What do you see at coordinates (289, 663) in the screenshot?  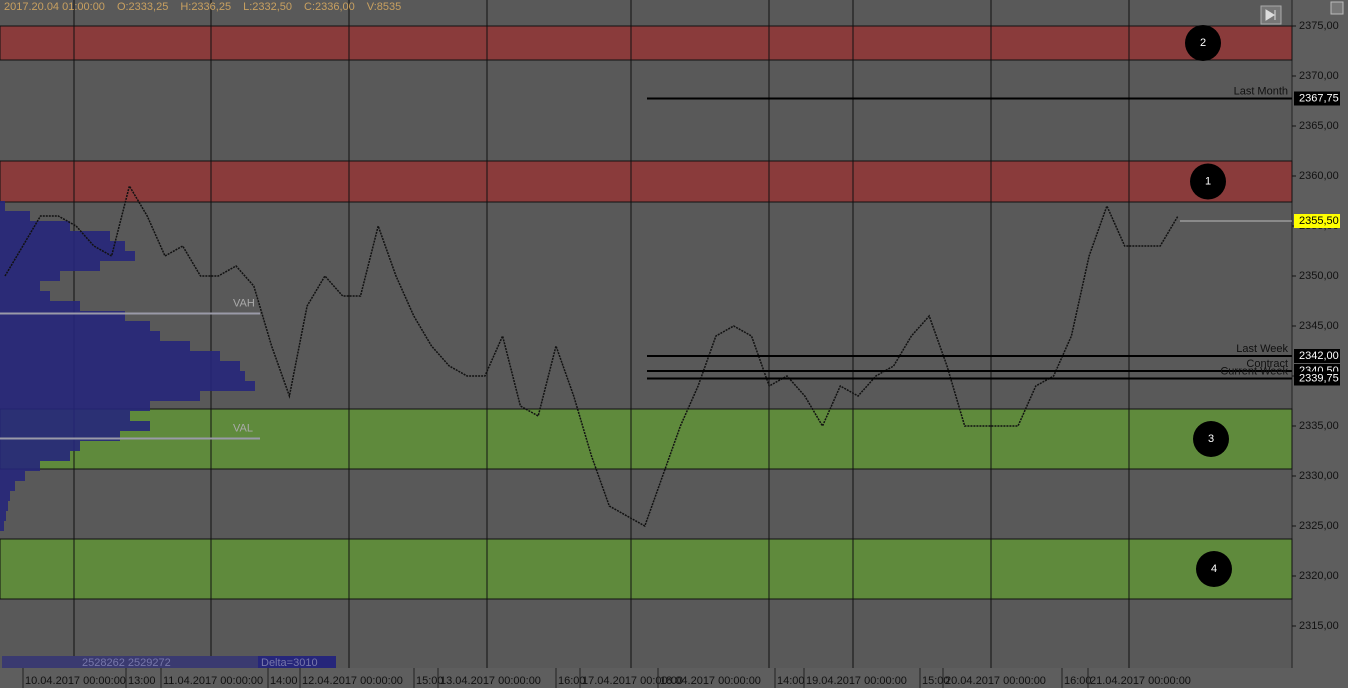 I see `footer-text: Delta=3010` at bounding box center [289, 663].